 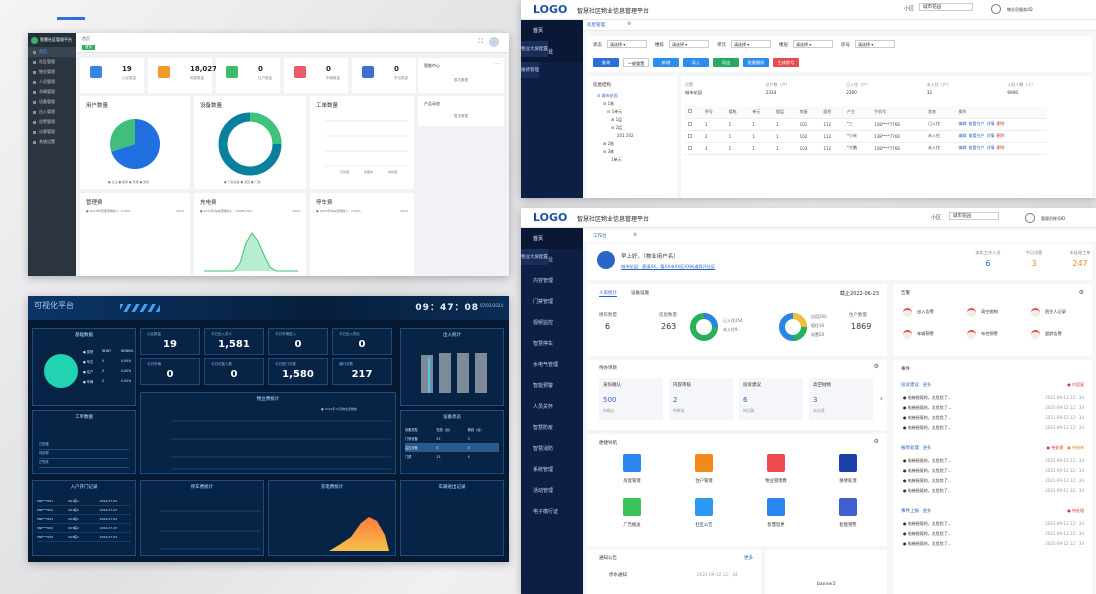 What do you see at coordinates (997, 313) in the screenshot?
I see `alarm-item: 高空抛物` at bounding box center [997, 313].